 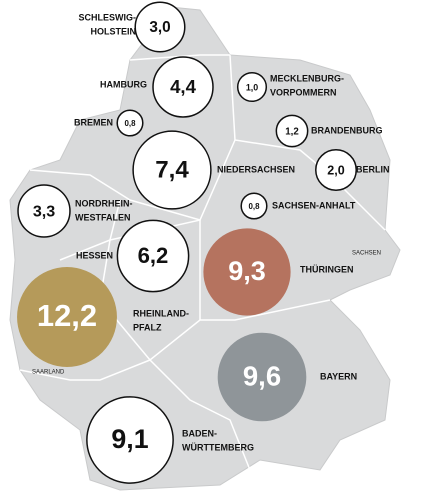 I want to click on state-name: BRANDENBURG, so click(x=347, y=130).